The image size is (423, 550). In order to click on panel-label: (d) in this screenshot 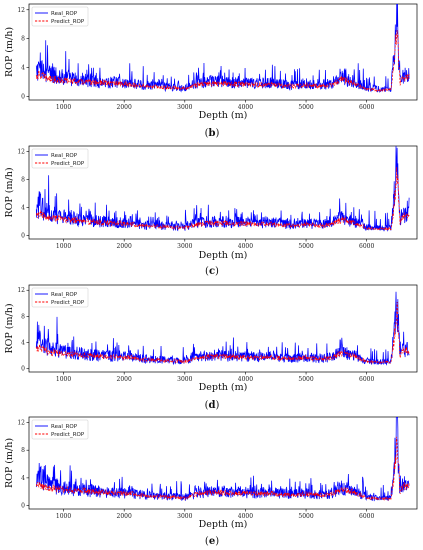, I will do `click(212, 405)`.